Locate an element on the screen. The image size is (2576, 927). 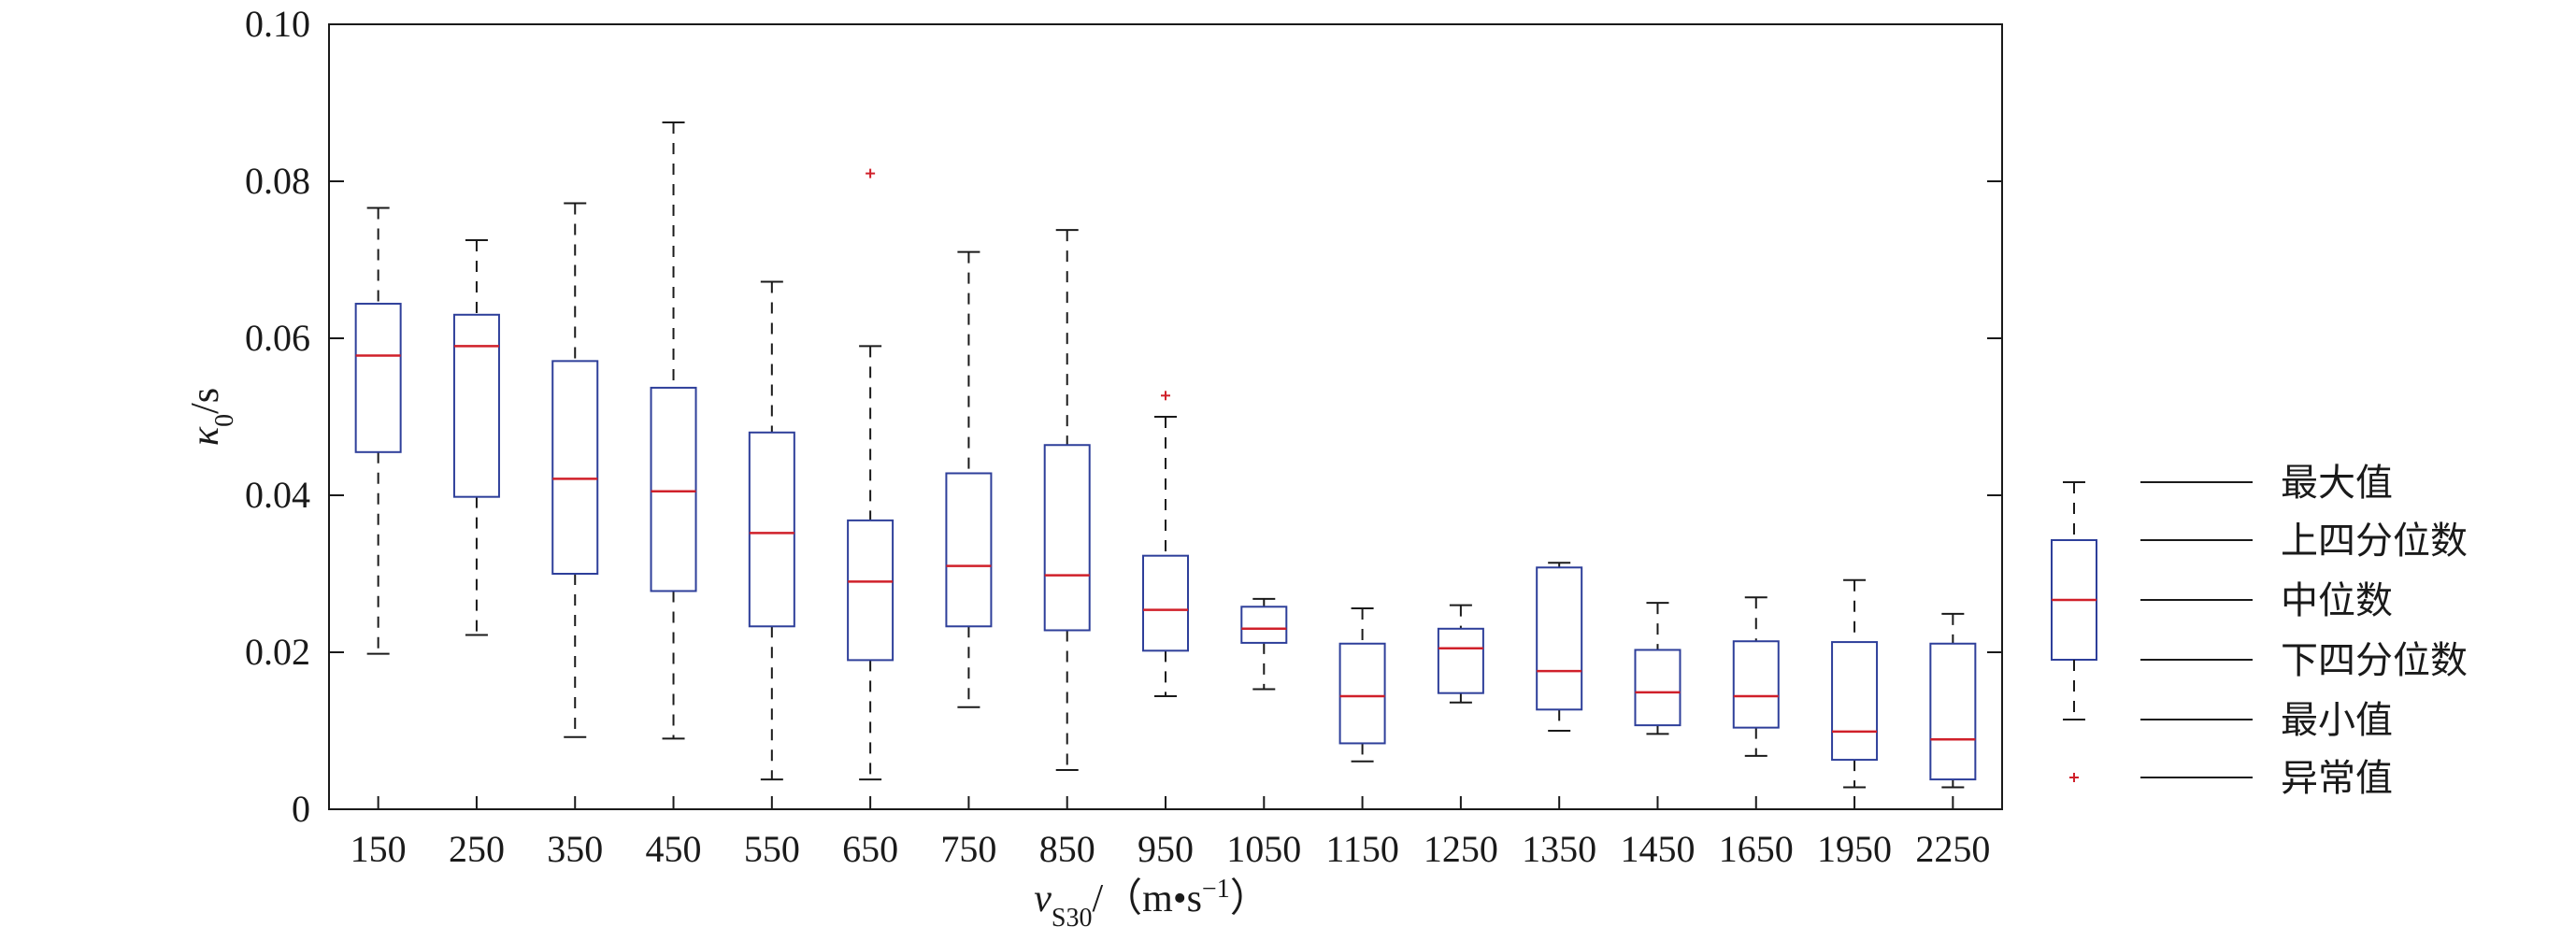
x-tick-label: 2250 is located at coordinates (1953, 849).